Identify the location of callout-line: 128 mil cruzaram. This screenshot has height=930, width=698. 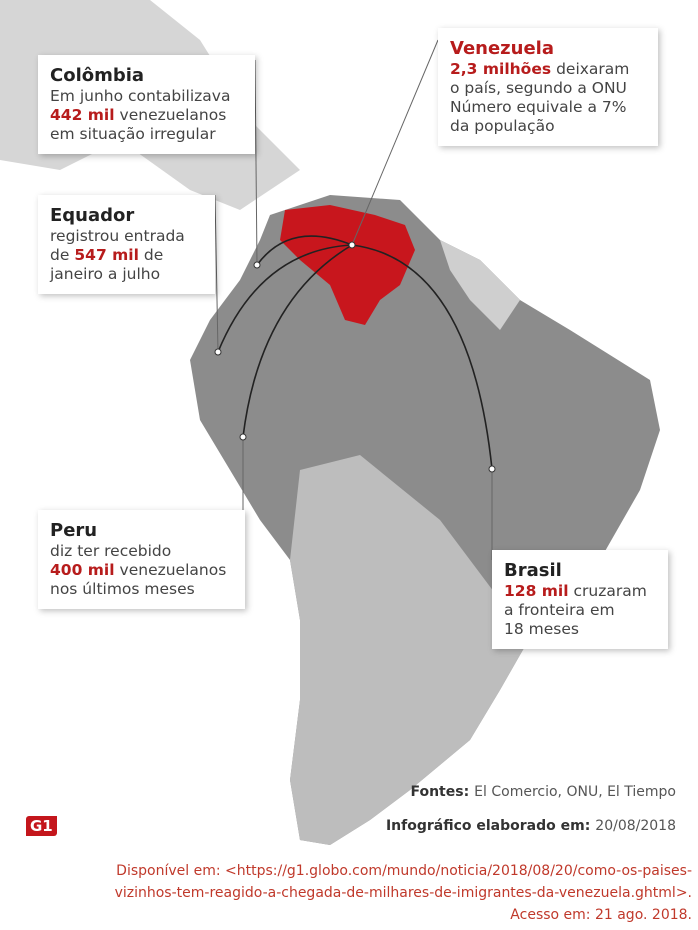
(580, 591).